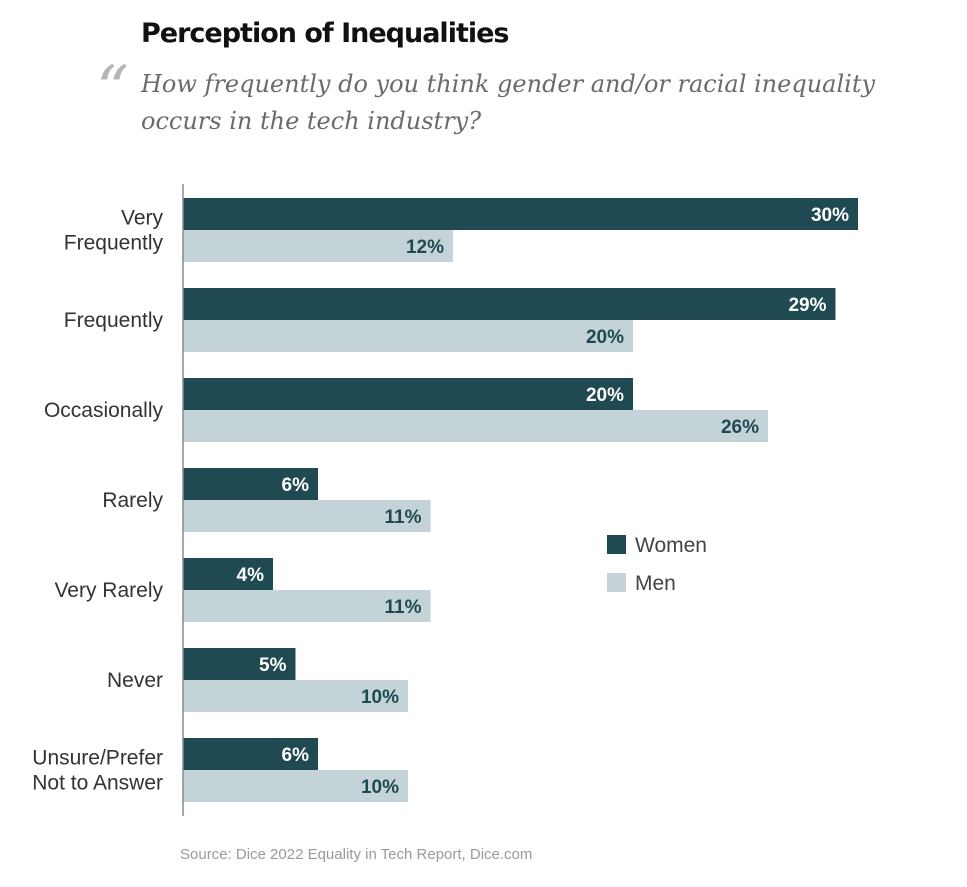  I want to click on legend-swatch-men, so click(616, 582).